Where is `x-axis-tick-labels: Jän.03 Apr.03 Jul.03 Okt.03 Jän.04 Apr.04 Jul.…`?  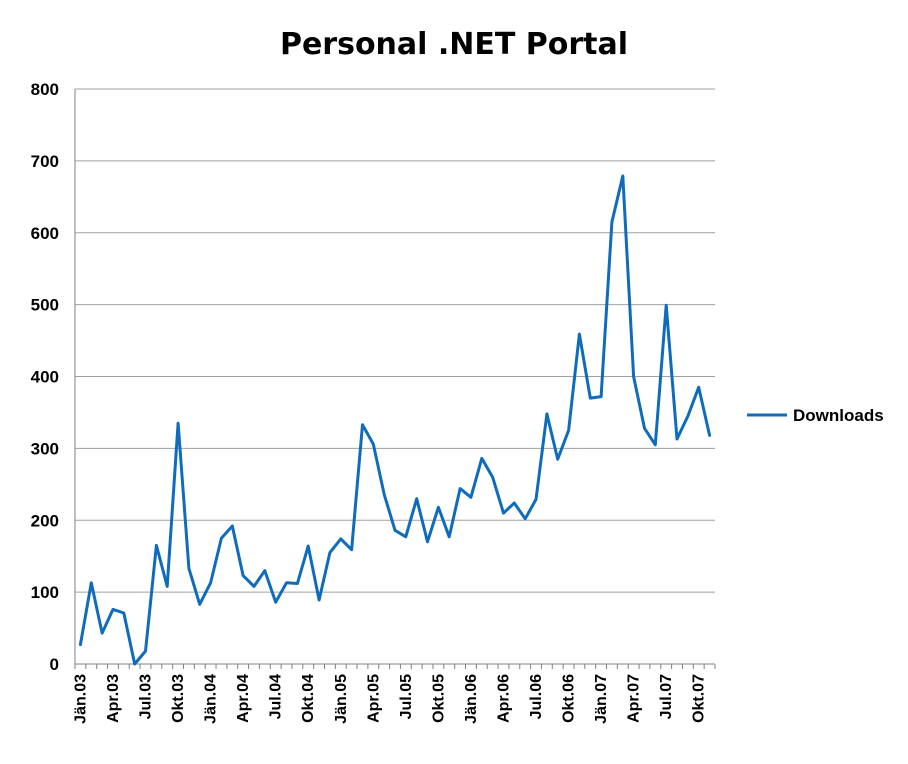
x-axis-tick-labels: Jän.03 Apr.03 Jul.03 Okt.03 Jän.04 Apr.04 Jul.… is located at coordinates (389, 699).